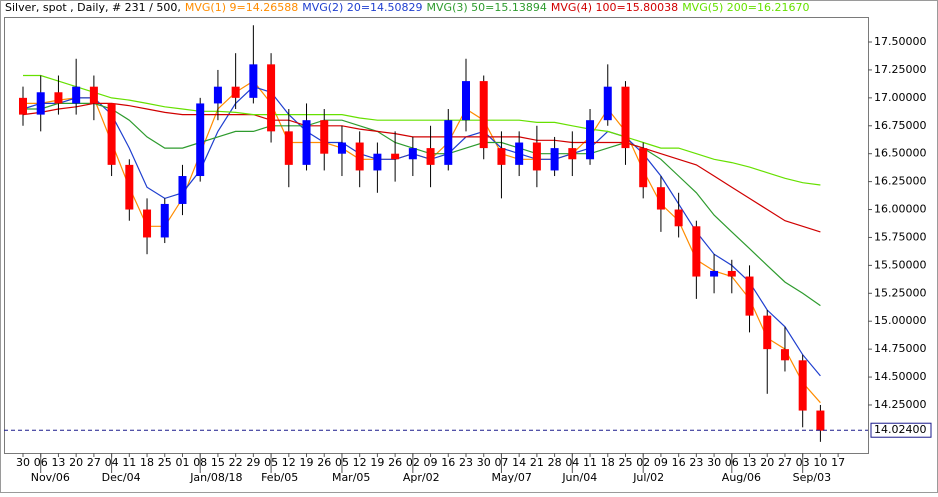 Image resolution: width=938 pixels, height=497 pixels. I want to click on month-label: Nov/06, so click(50, 477).